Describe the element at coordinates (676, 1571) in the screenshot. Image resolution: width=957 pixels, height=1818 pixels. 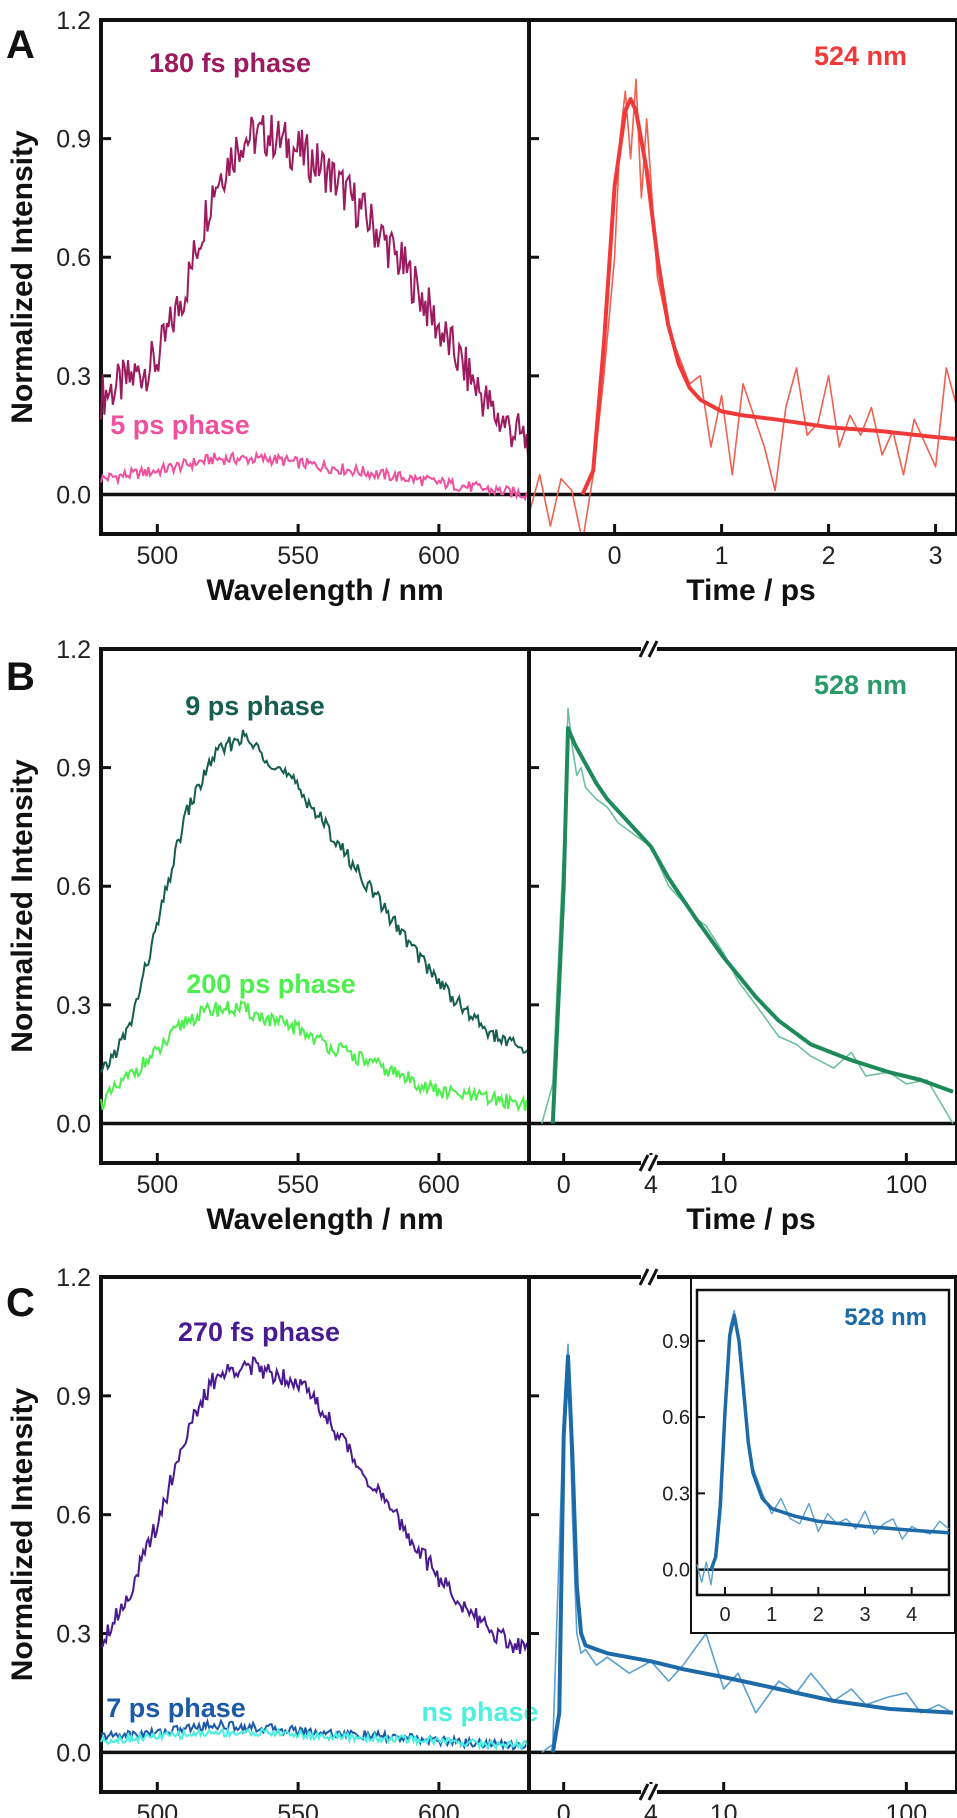
I see `inset-y-tick-label: 0.0` at that location.